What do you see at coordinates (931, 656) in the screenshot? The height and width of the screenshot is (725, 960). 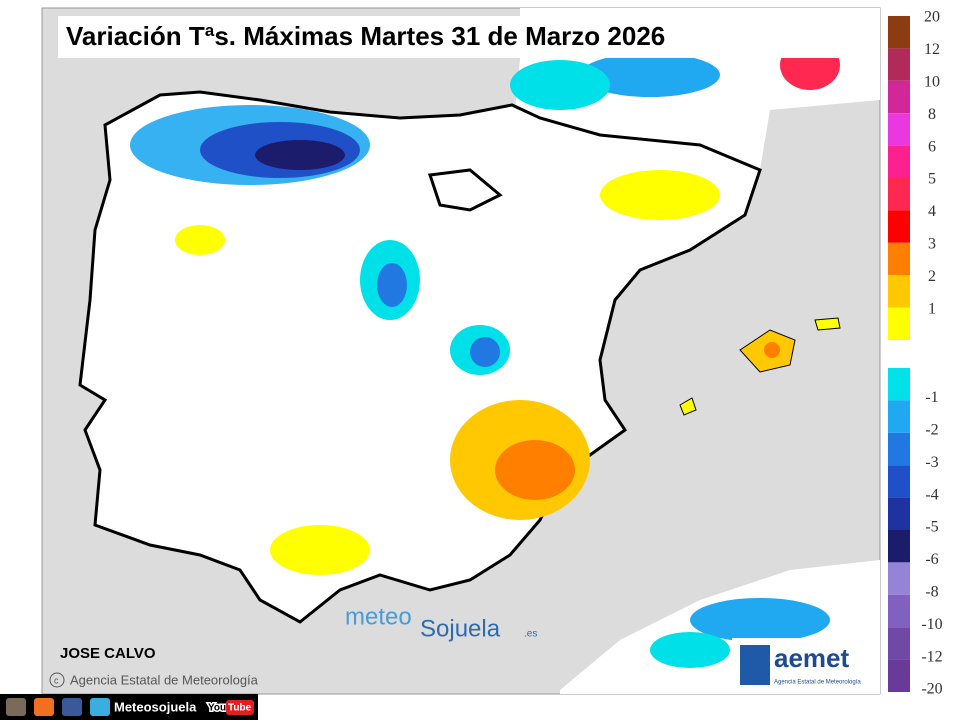 I see `legend-label: -12` at bounding box center [931, 656].